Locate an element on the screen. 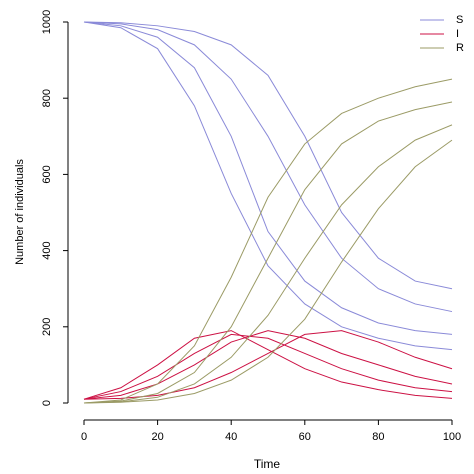  legend-label: I is located at coordinates (457, 34).